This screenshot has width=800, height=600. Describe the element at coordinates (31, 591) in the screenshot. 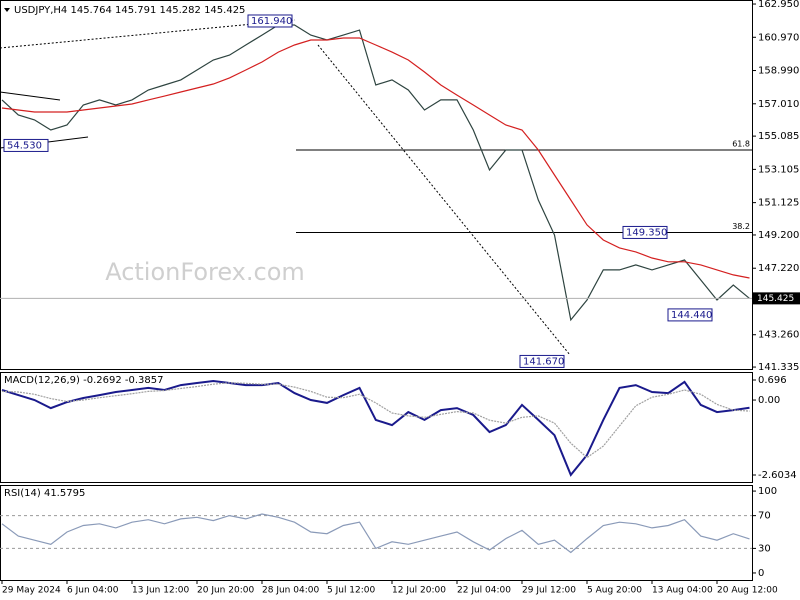

I see `x-tick-label: 29 May 2024` at that location.